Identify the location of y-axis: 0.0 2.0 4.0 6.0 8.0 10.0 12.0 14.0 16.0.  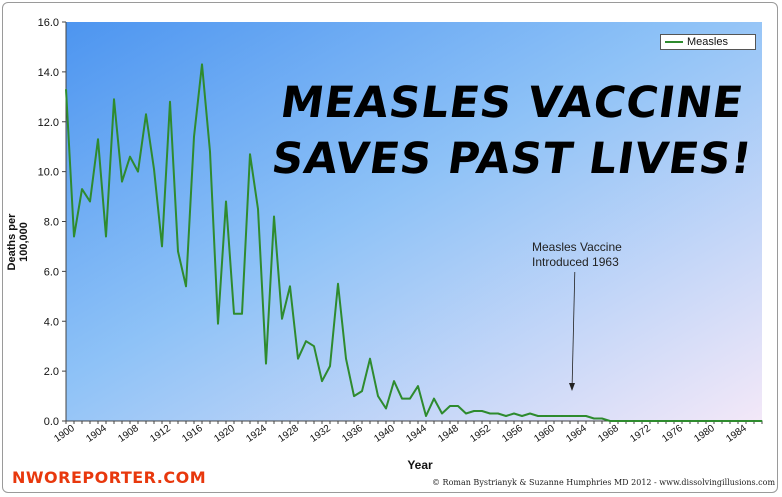
(52, 222).